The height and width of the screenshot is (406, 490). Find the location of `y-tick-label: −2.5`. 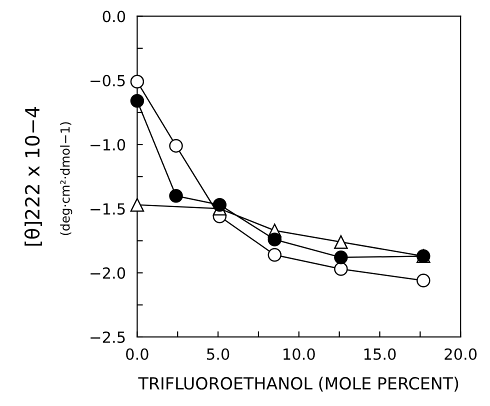

y-tick-label: −2.5 is located at coordinates (107, 337).